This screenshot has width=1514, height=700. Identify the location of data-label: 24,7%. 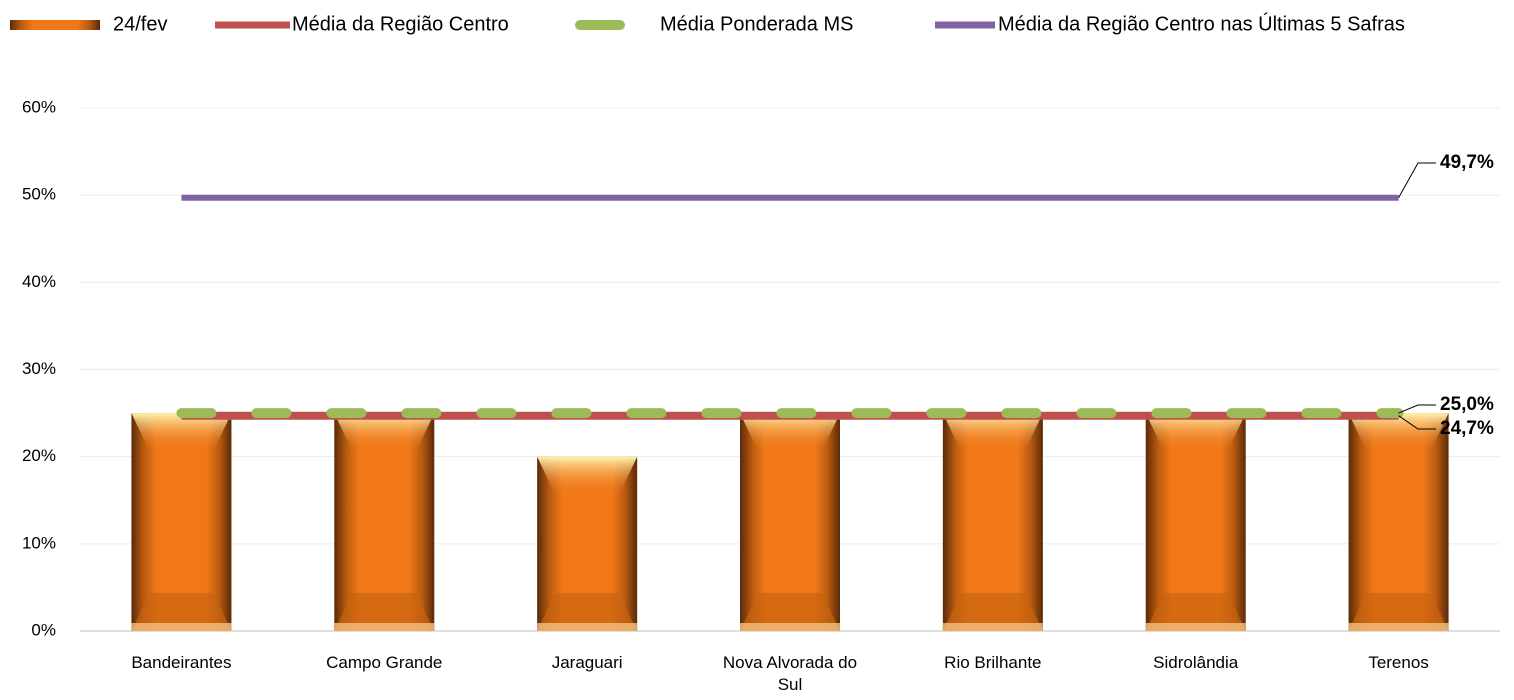
(1467, 428).